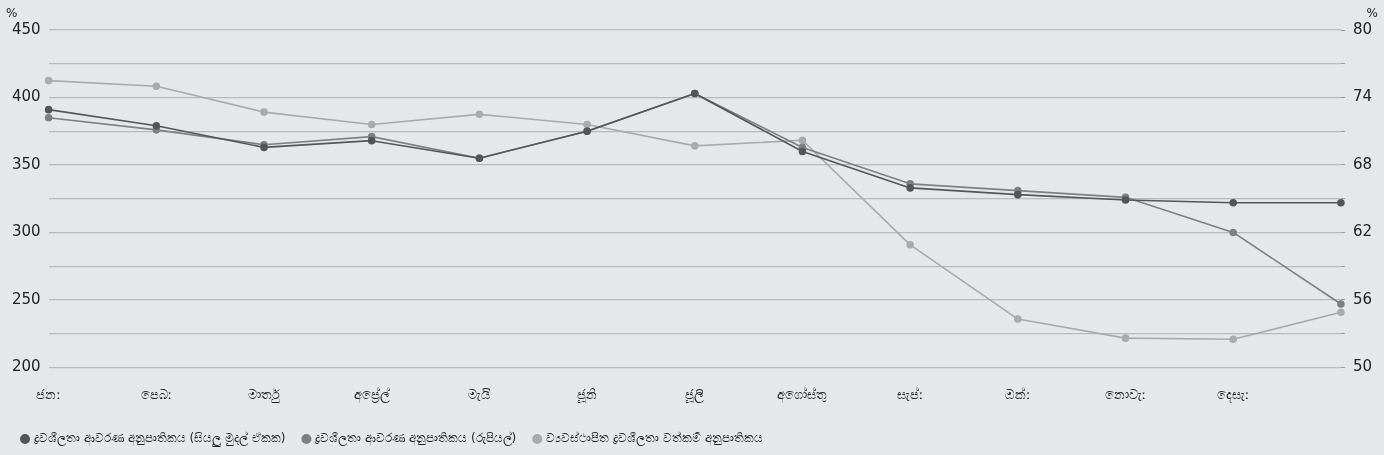  What do you see at coordinates (1362, 366) in the screenshot?
I see `y2-tick-label: 50` at bounding box center [1362, 366].